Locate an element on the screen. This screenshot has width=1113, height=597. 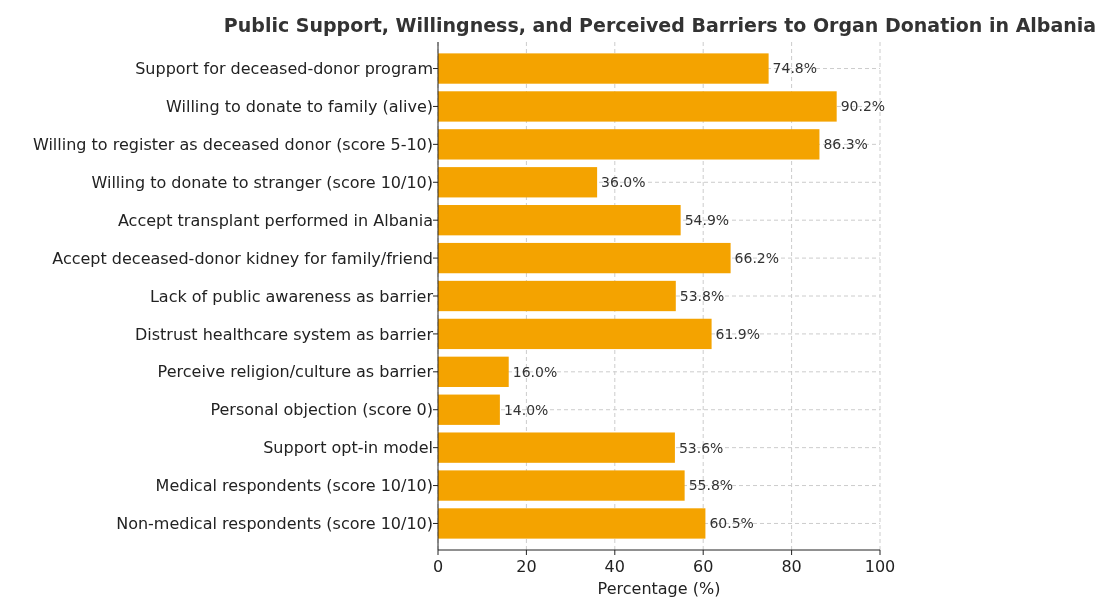
y-tick-label: Personal objection (score 0) is located at coordinates (321, 410).